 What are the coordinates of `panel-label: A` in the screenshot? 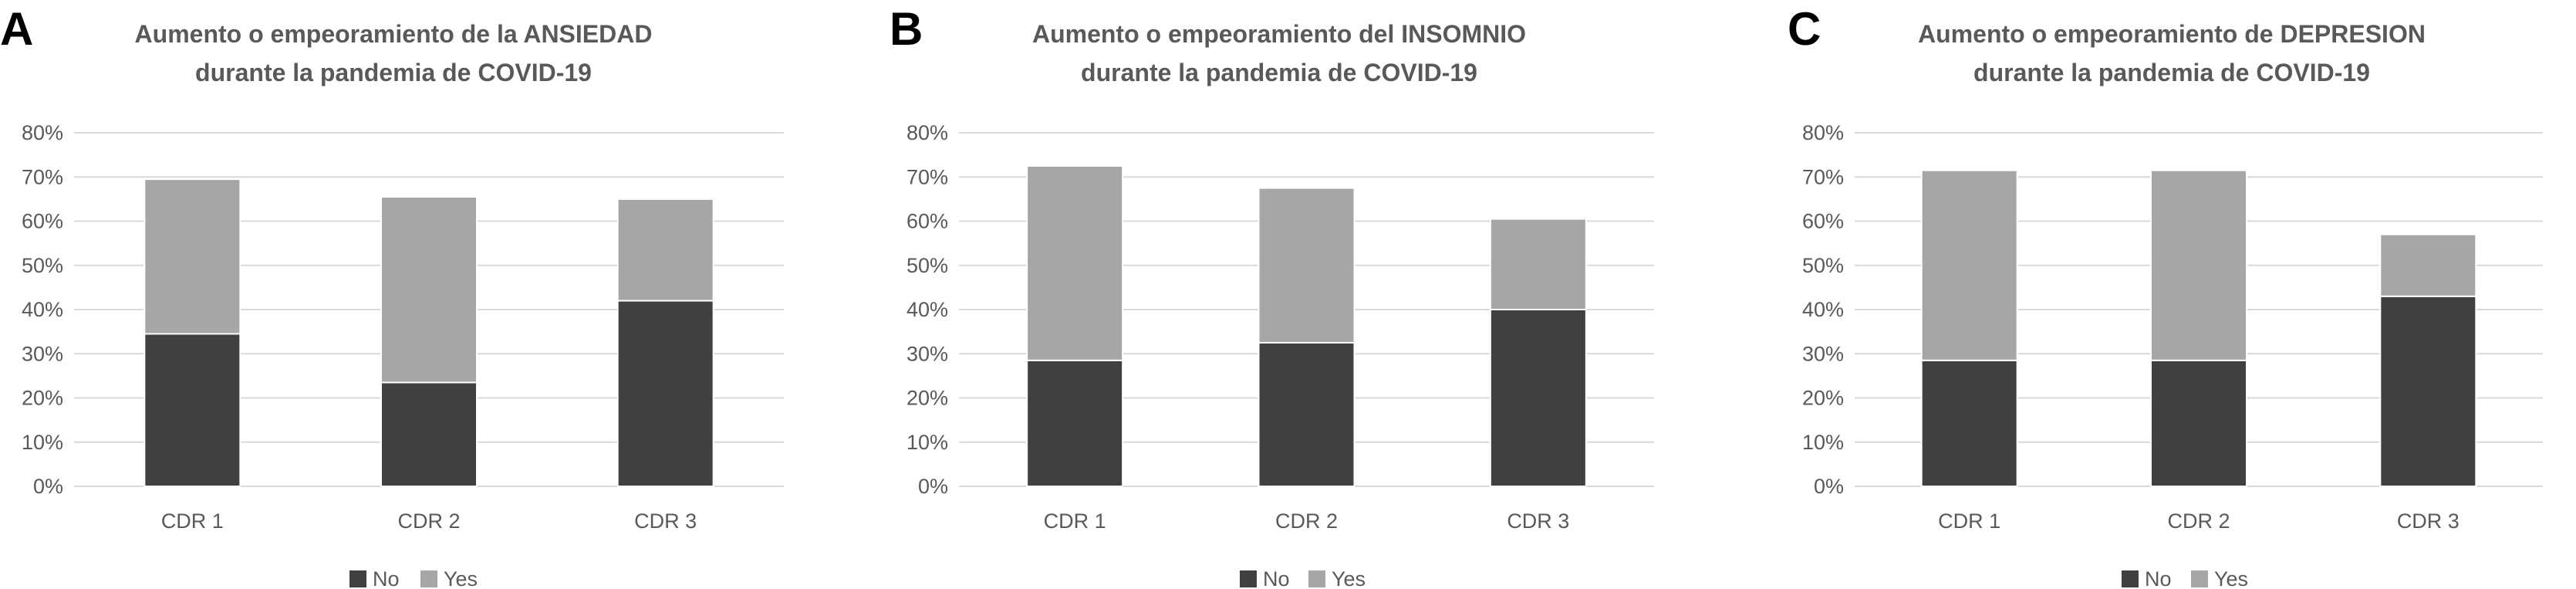 It's located at (16, 29).